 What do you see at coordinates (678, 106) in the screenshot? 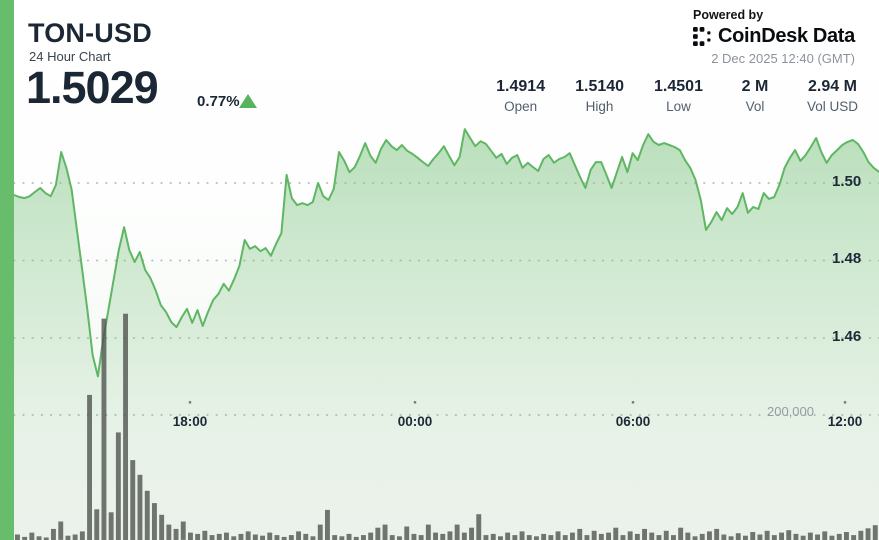
I see `stat-low-label: Low` at bounding box center [678, 106].